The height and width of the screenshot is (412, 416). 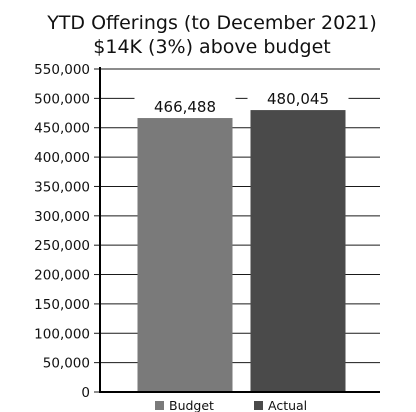 I want to click on y-tick-label: 350,000, so click(x=62, y=187).